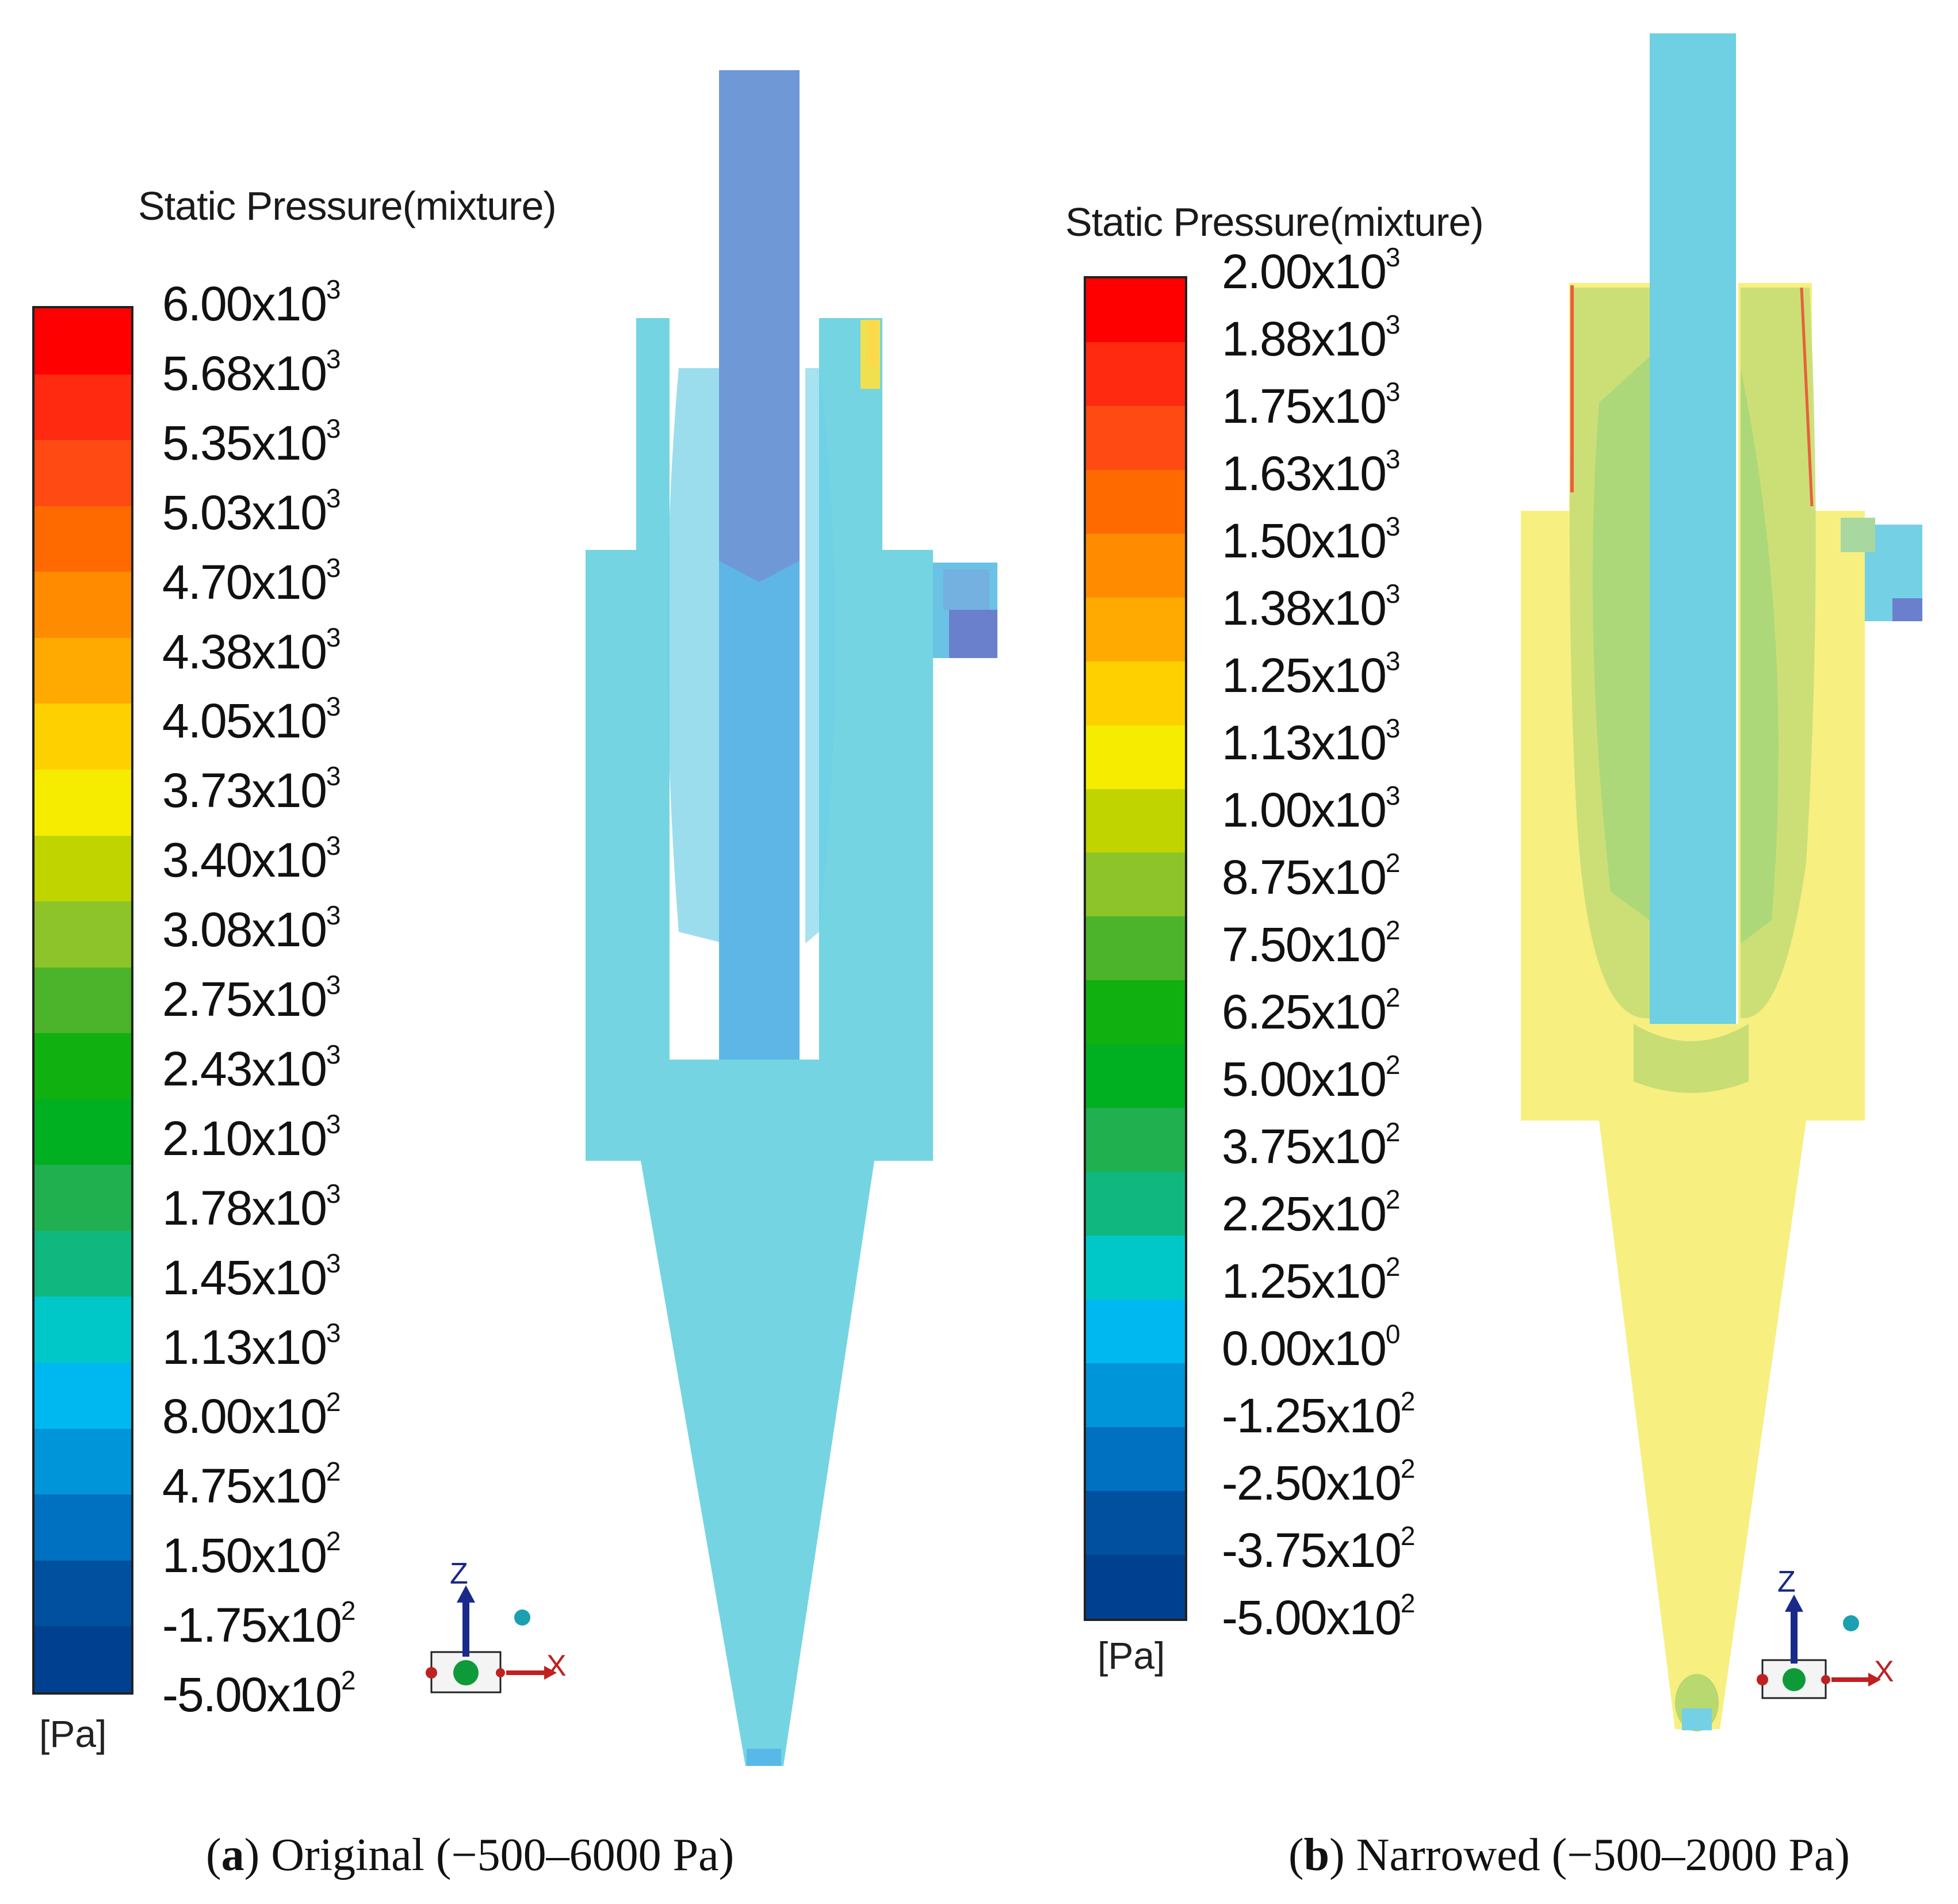 The height and width of the screenshot is (1904, 1958). What do you see at coordinates (1884, 1671) in the screenshot?
I see `axis-x-label-b: X` at bounding box center [1884, 1671].